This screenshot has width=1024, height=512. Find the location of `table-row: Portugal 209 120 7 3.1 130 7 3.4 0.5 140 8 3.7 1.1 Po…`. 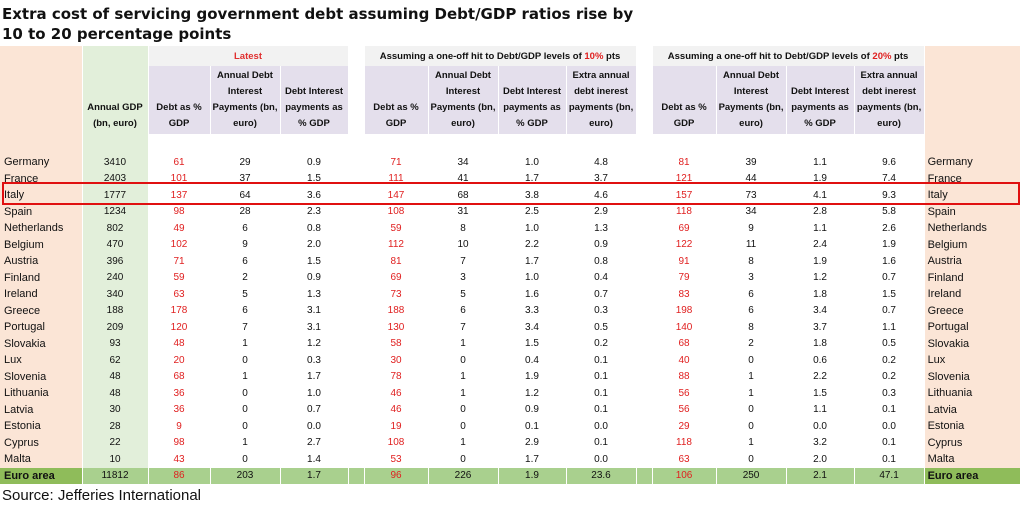

table-row: Portugal 209 120 7 3.1 130 7 3.4 0.5 140 8 3.7 1.1 Po… is located at coordinates (510, 327).